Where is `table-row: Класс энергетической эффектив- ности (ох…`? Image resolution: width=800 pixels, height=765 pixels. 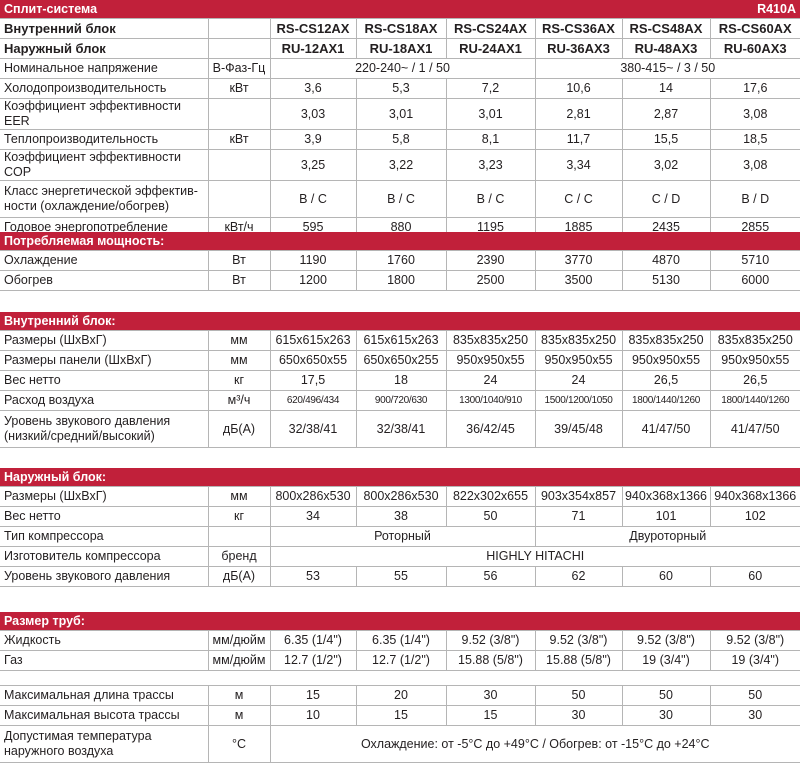 table-row: Класс энергетической эффектив- ности (ох… is located at coordinates (400, 199).